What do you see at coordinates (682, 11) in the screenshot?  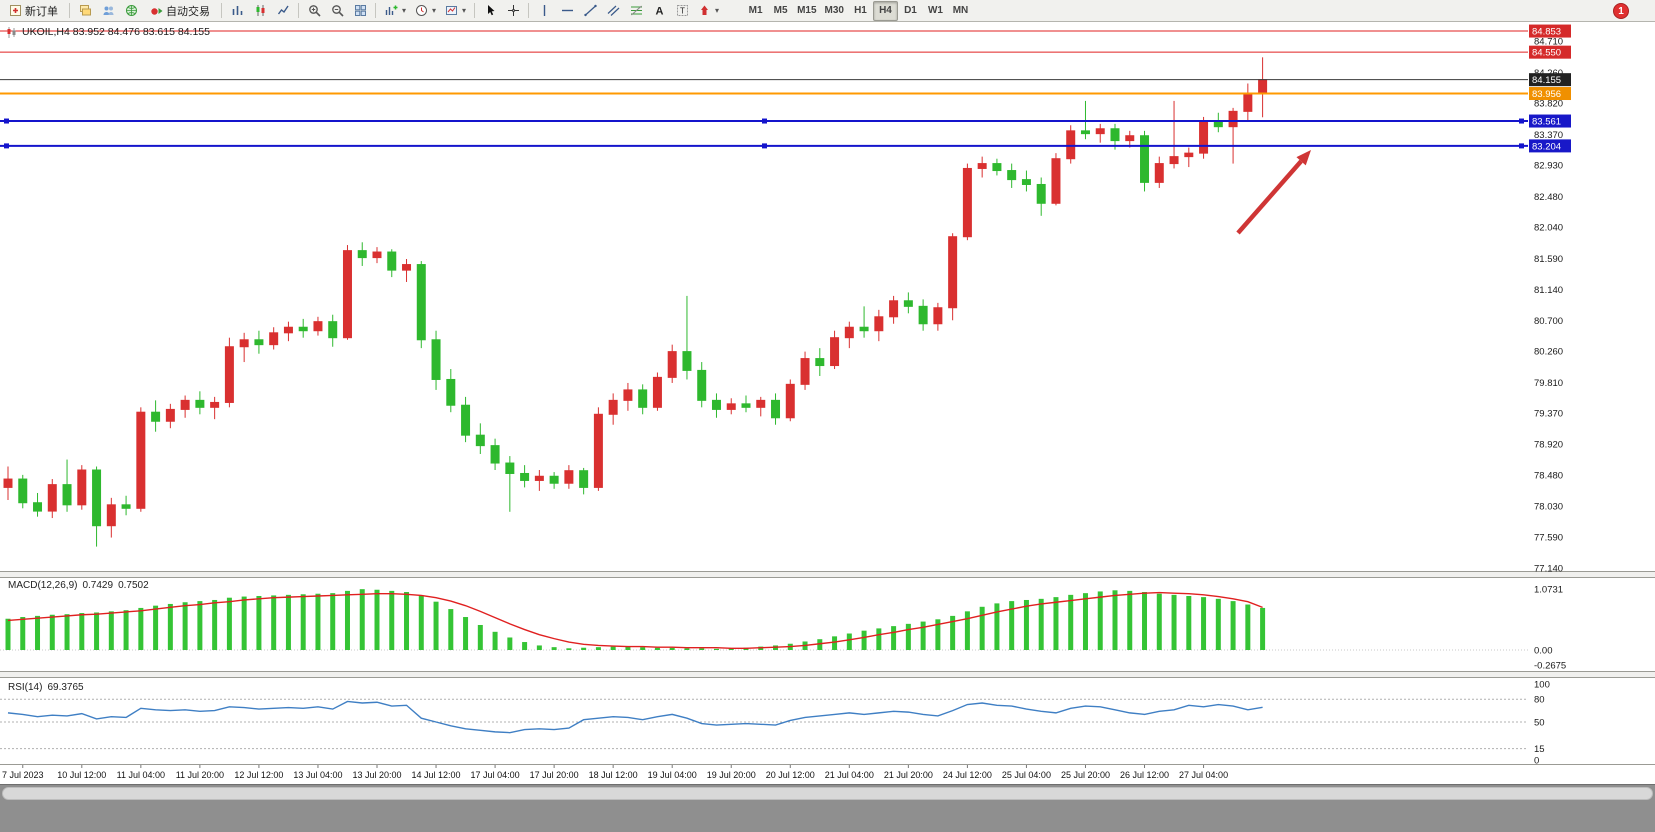 I see `label-button: T` at bounding box center [682, 11].